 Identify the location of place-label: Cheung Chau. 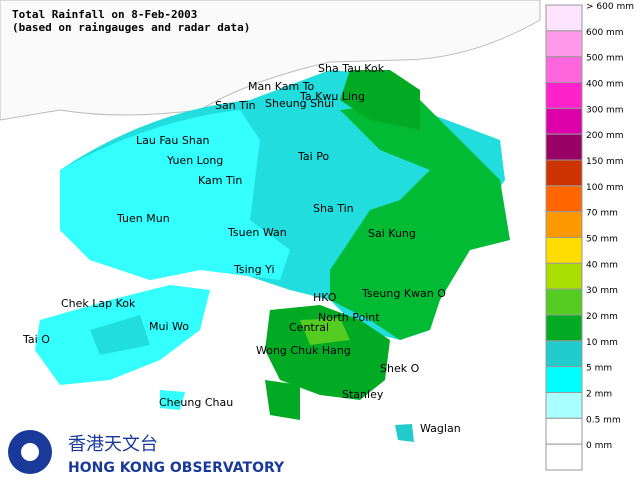
(196, 402).